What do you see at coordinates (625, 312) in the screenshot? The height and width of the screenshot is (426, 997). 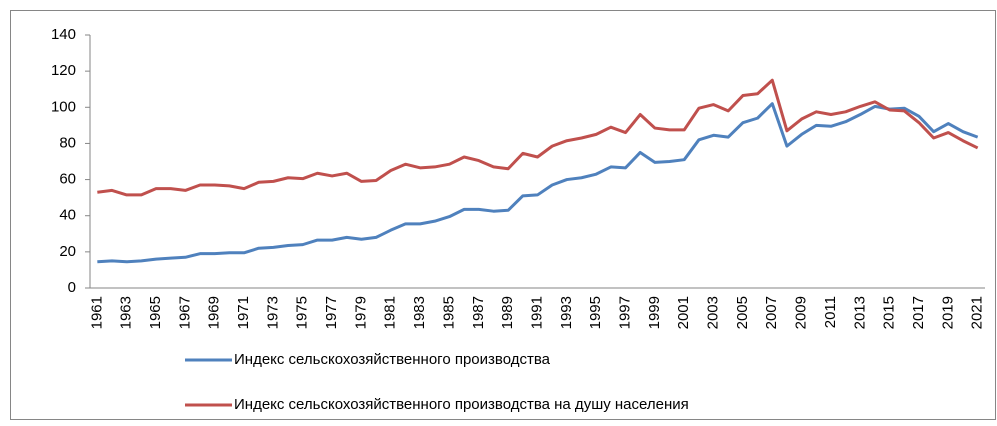 I see `x-tick-label: 1997` at bounding box center [625, 312].